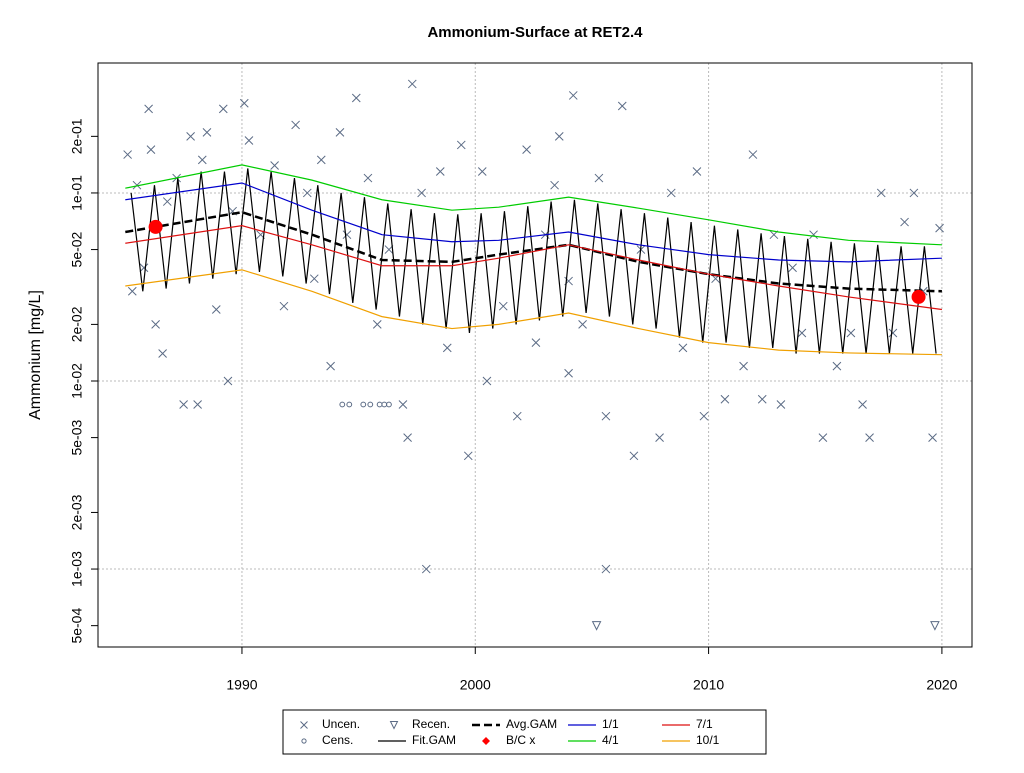 Image resolution: width=1024 pixels, height=773 pixels. I want to click on legend-label: 10/1, so click(708, 740).